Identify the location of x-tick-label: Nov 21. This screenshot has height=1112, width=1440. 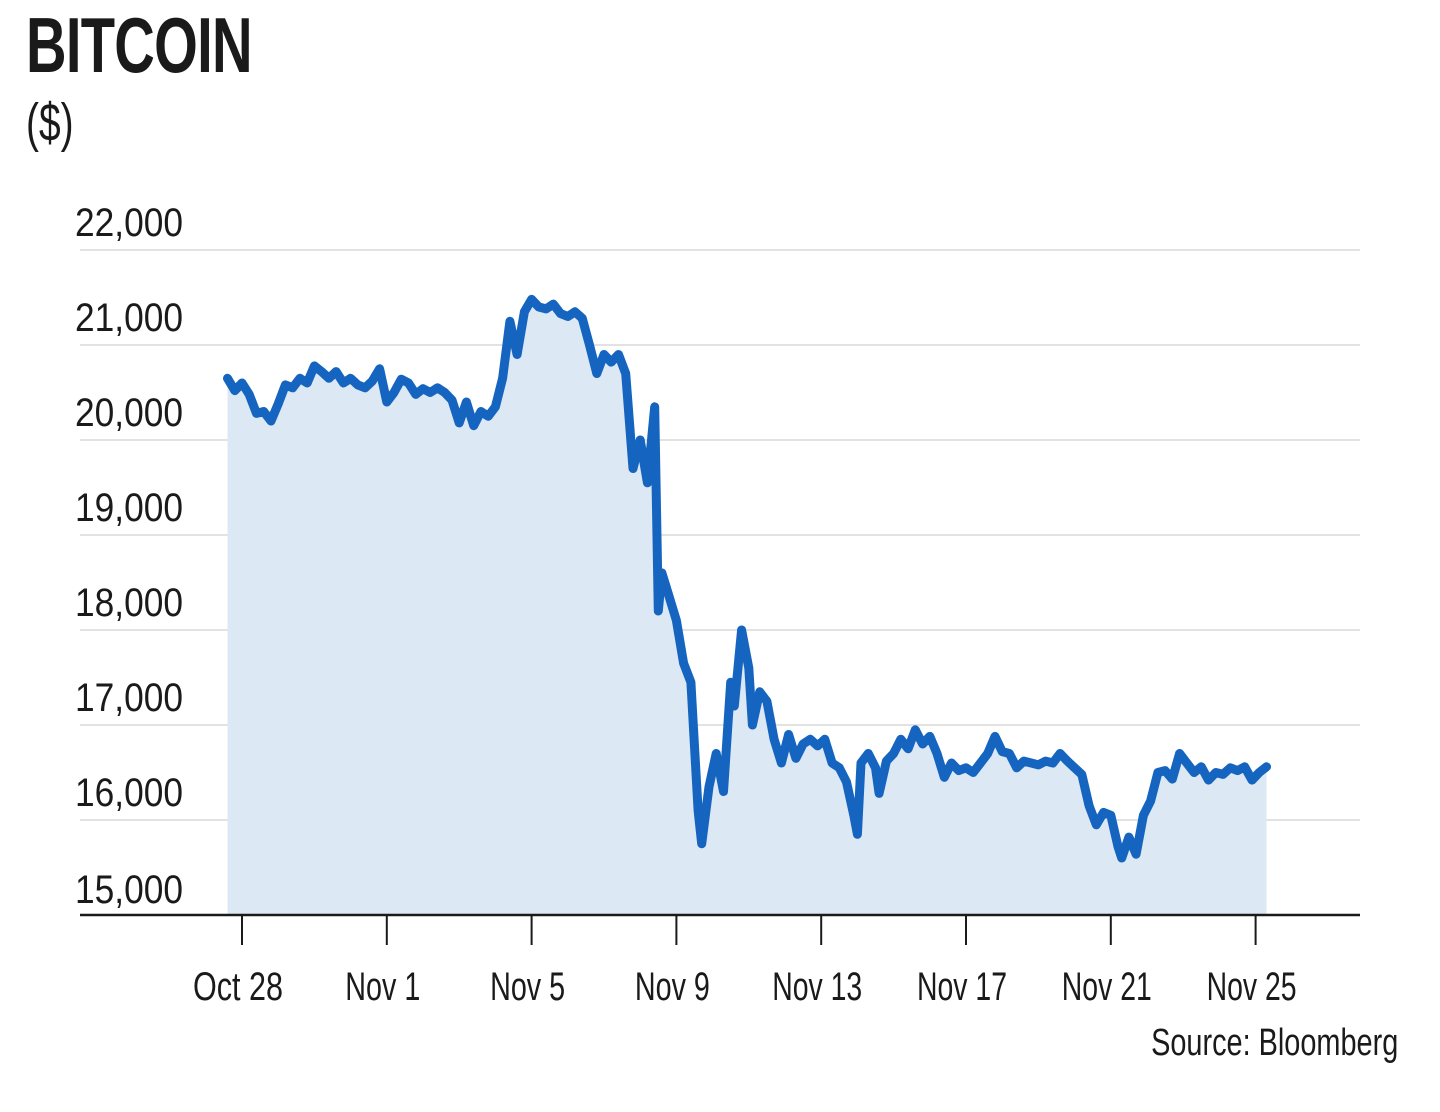
(1107, 987).